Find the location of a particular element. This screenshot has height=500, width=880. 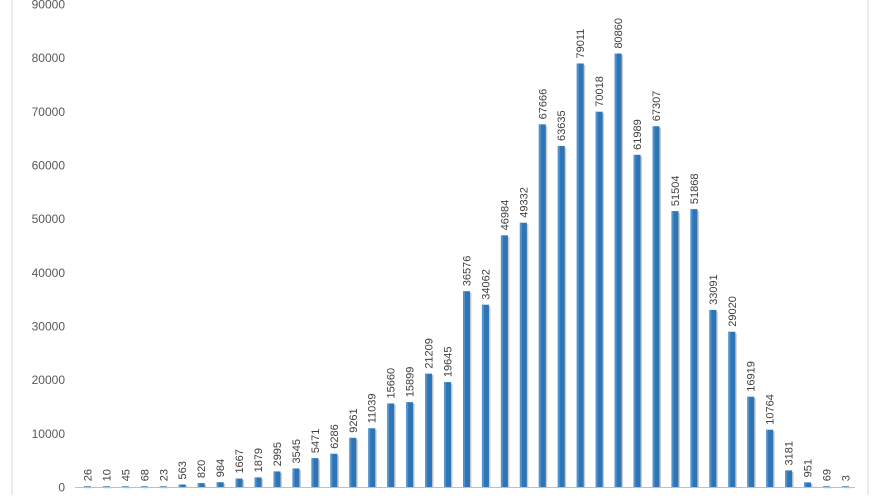

data-label: 29020 is located at coordinates (733, 311).